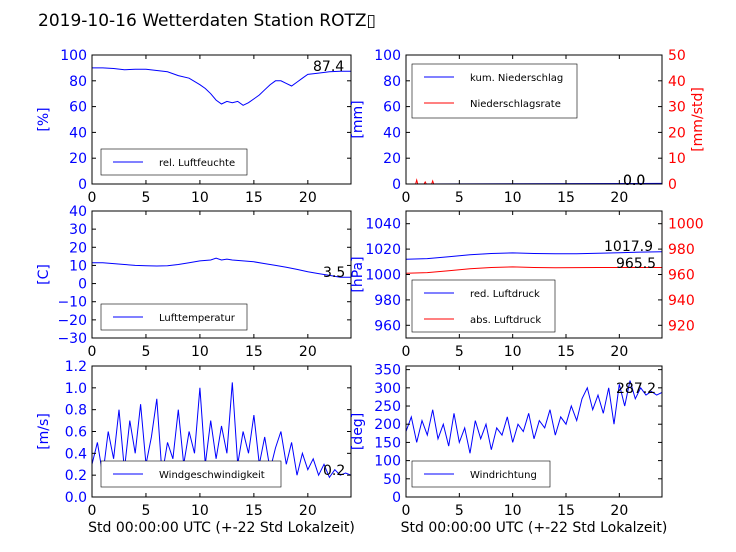  What do you see at coordinates (503, 475) in the screenshot?
I see `legend-label: Windrichtung` at bounding box center [503, 475].